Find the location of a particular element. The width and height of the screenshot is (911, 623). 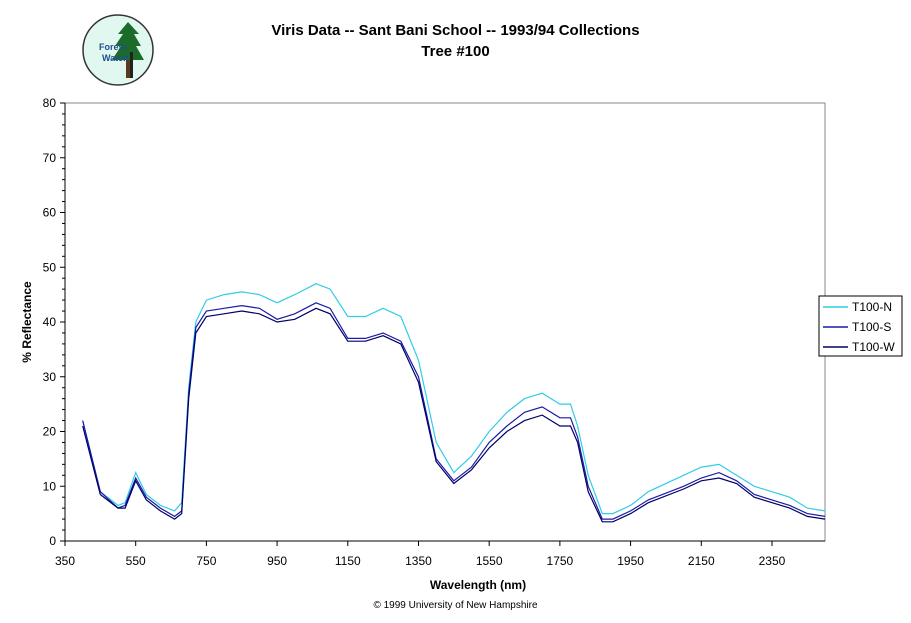

x-tick-label: 350 is located at coordinates (65, 561).